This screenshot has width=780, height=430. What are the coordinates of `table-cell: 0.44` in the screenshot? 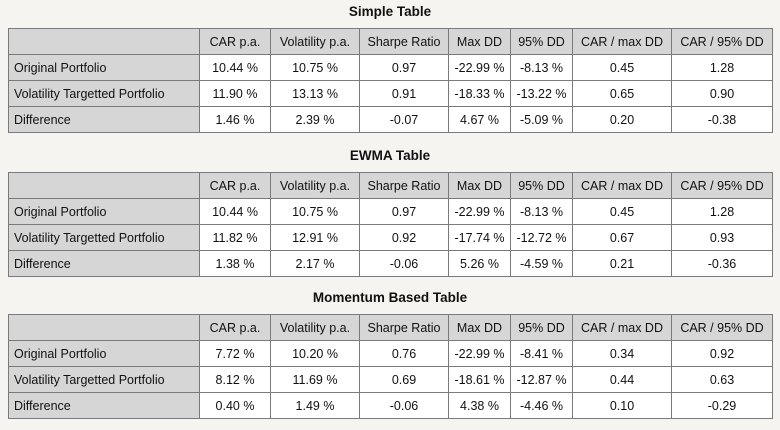 It's located at (622, 379).